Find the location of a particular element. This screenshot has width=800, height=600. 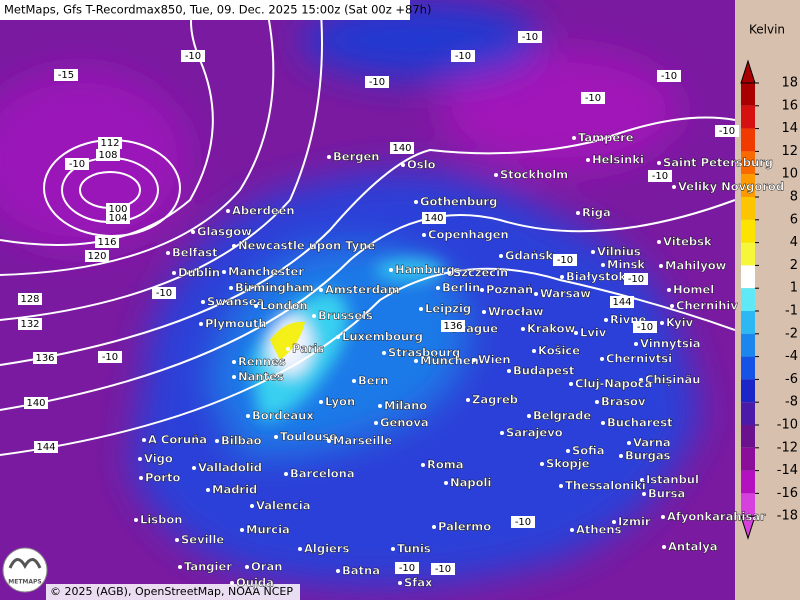

city-label: Genova is located at coordinates (404, 423).